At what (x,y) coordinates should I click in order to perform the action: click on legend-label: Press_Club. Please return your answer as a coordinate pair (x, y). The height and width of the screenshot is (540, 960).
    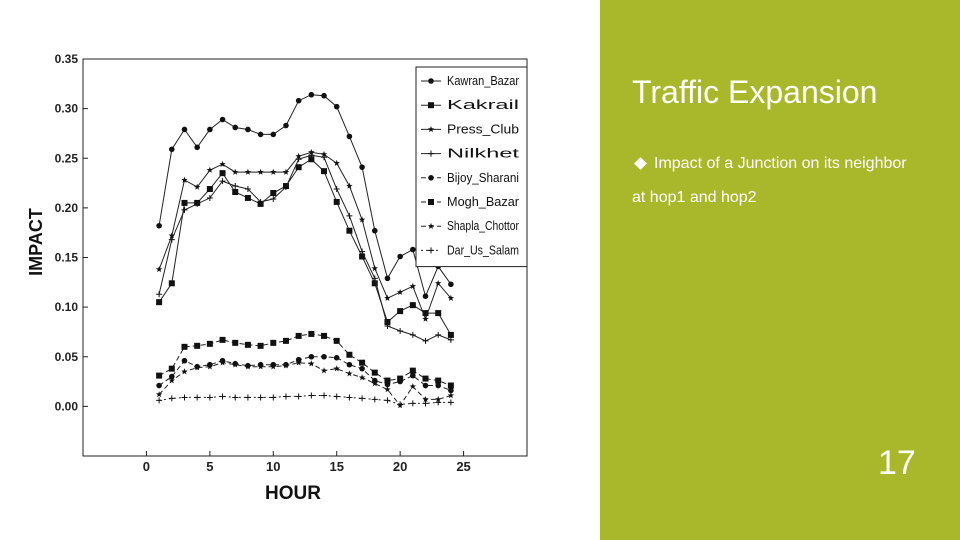
    Looking at the image, I should click on (483, 129).